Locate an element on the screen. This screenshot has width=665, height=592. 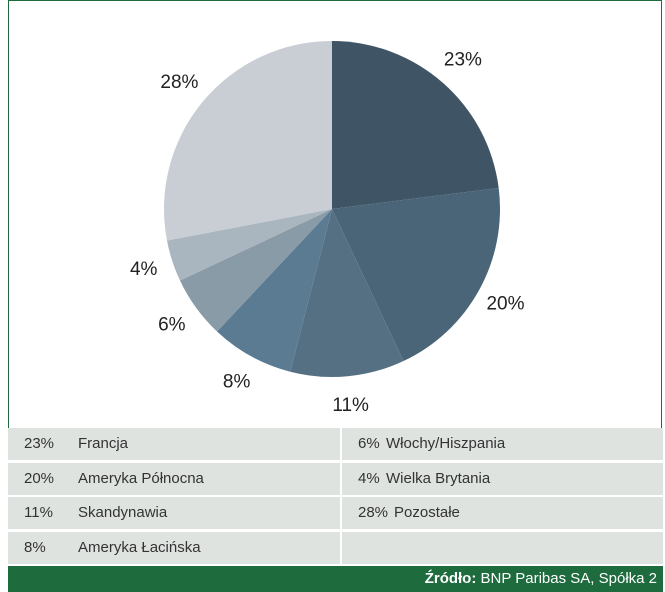
legend-value: 11% is located at coordinates (38, 512).